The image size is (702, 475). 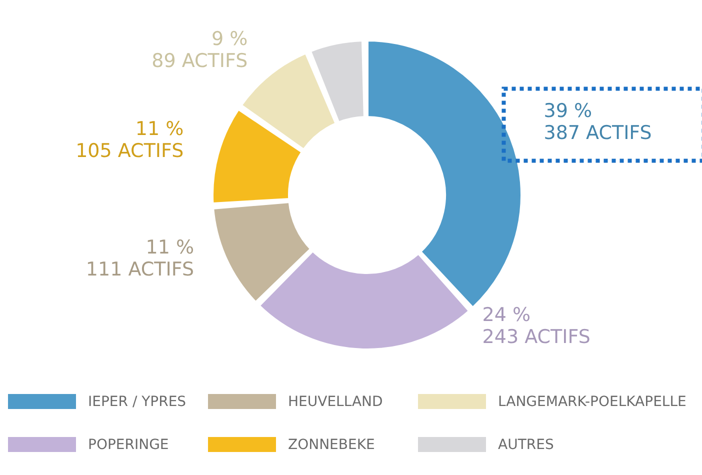 I want to click on legend-label: LANGEMARK-POELKAPELLE, so click(x=592, y=402).